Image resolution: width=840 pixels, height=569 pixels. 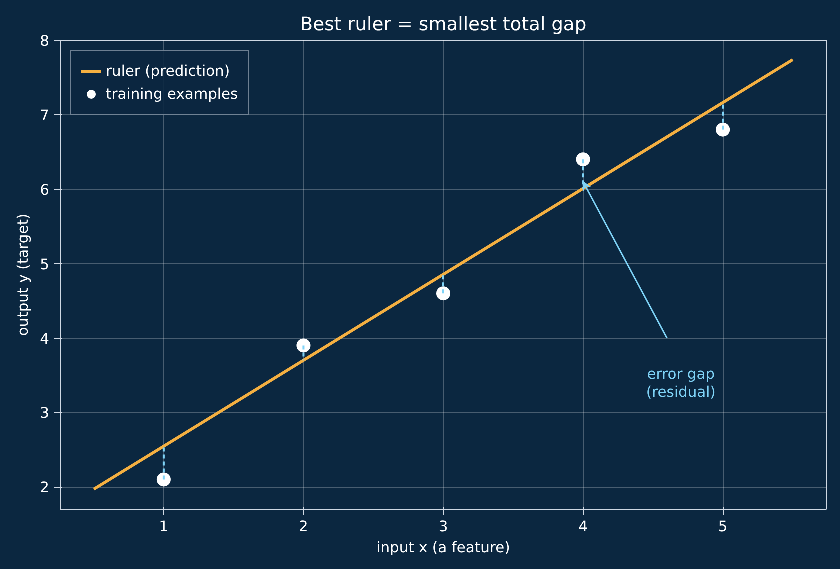 What do you see at coordinates (45, 265) in the screenshot?
I see `y-tick-label: 5` at bounding box center [45, 265].